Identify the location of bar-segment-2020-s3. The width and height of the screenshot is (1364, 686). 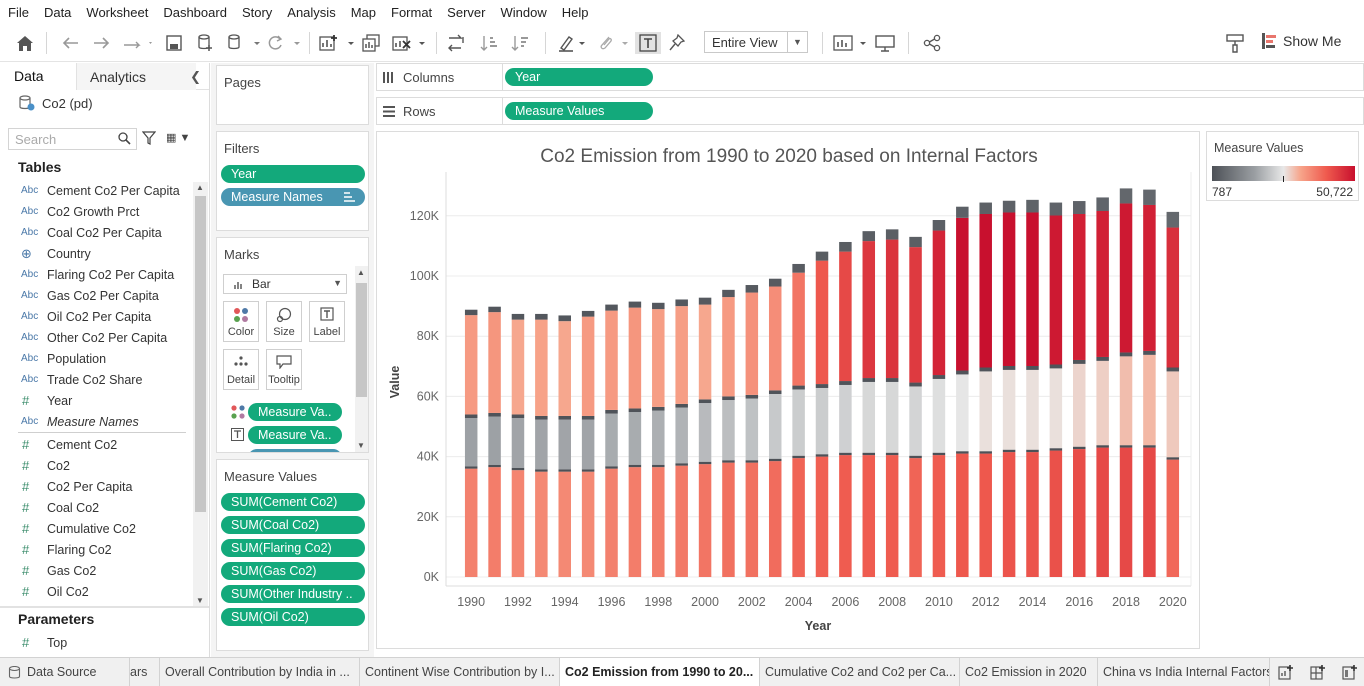
(1173, 369).